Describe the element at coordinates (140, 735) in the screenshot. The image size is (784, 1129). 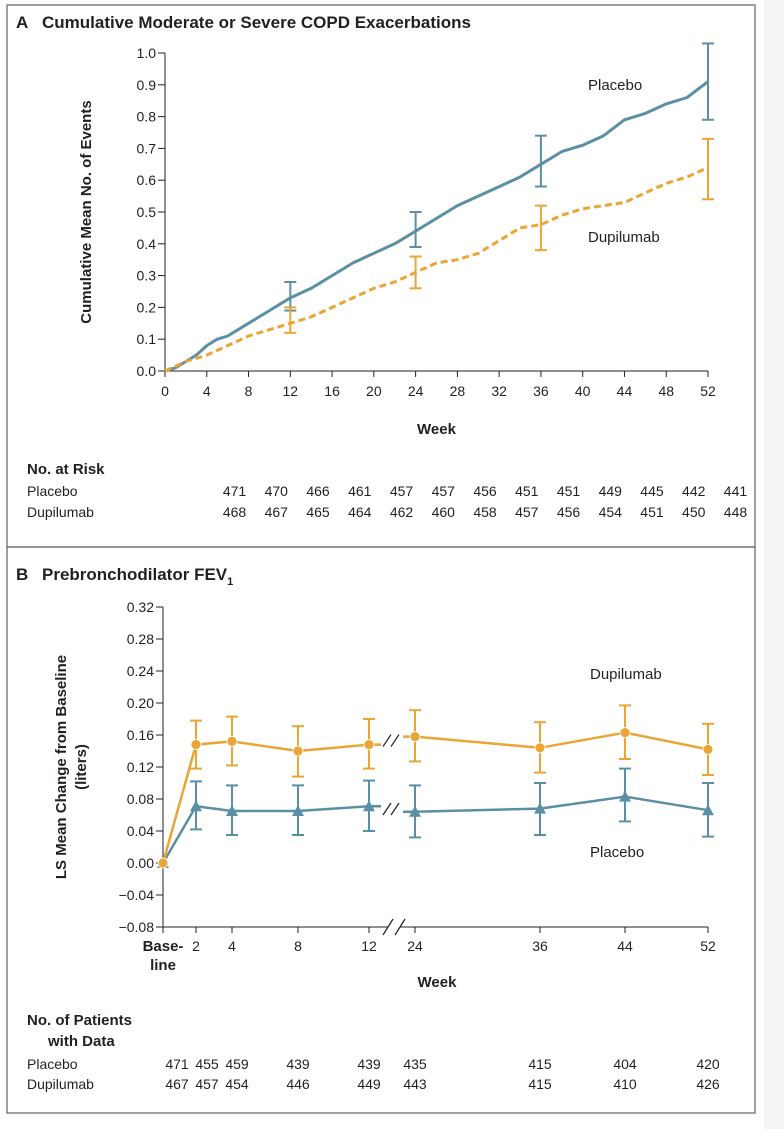
I see `panel-b-y-tick-label: 0.16` at that location.